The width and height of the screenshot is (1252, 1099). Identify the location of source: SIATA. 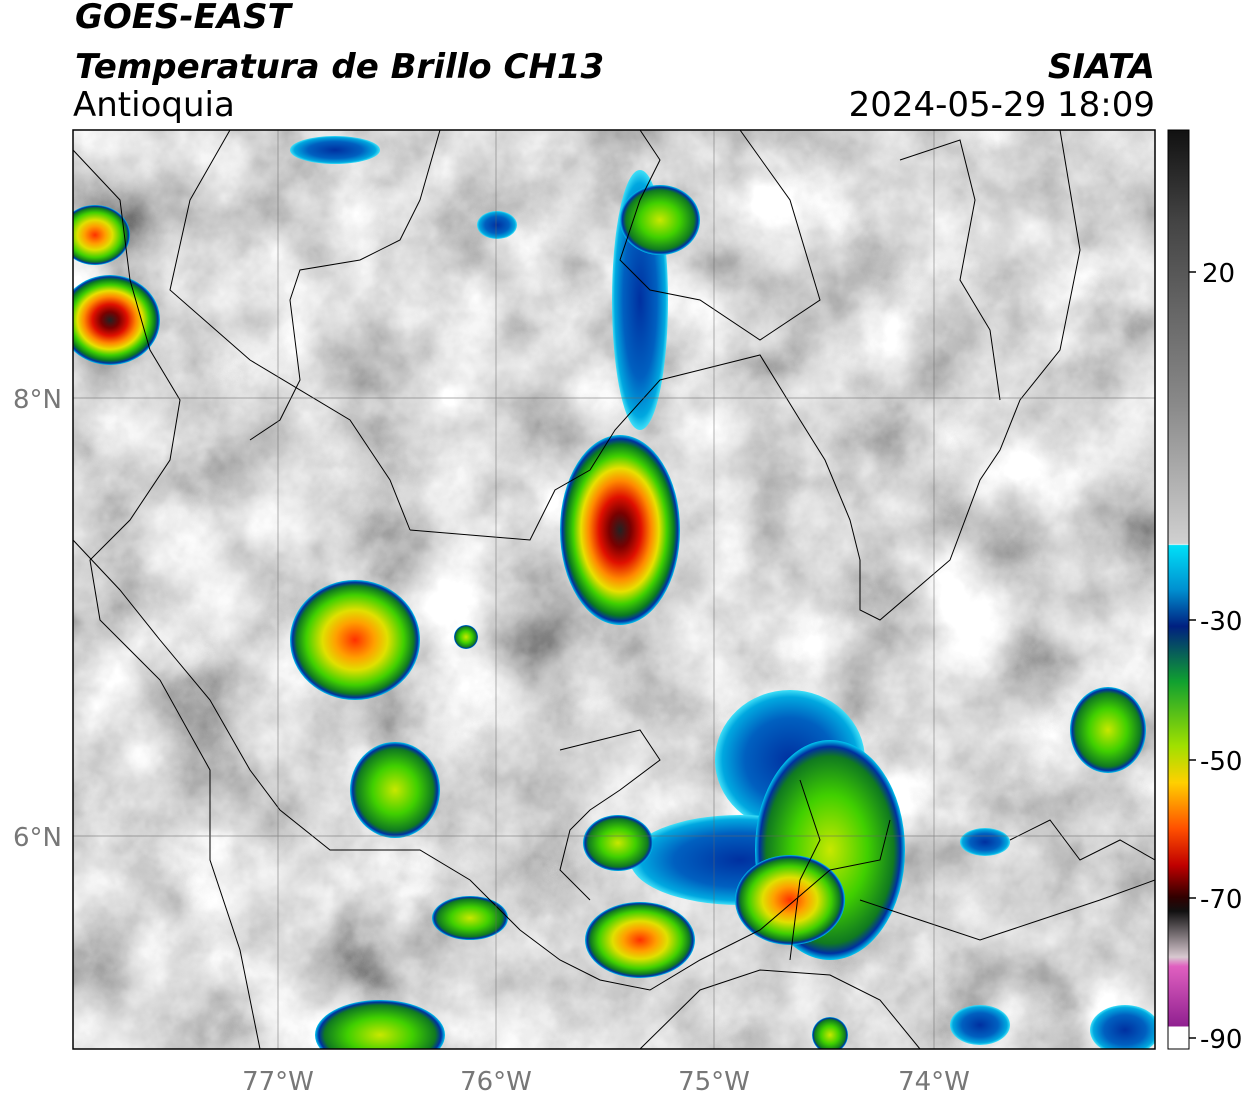
(1101, 67).